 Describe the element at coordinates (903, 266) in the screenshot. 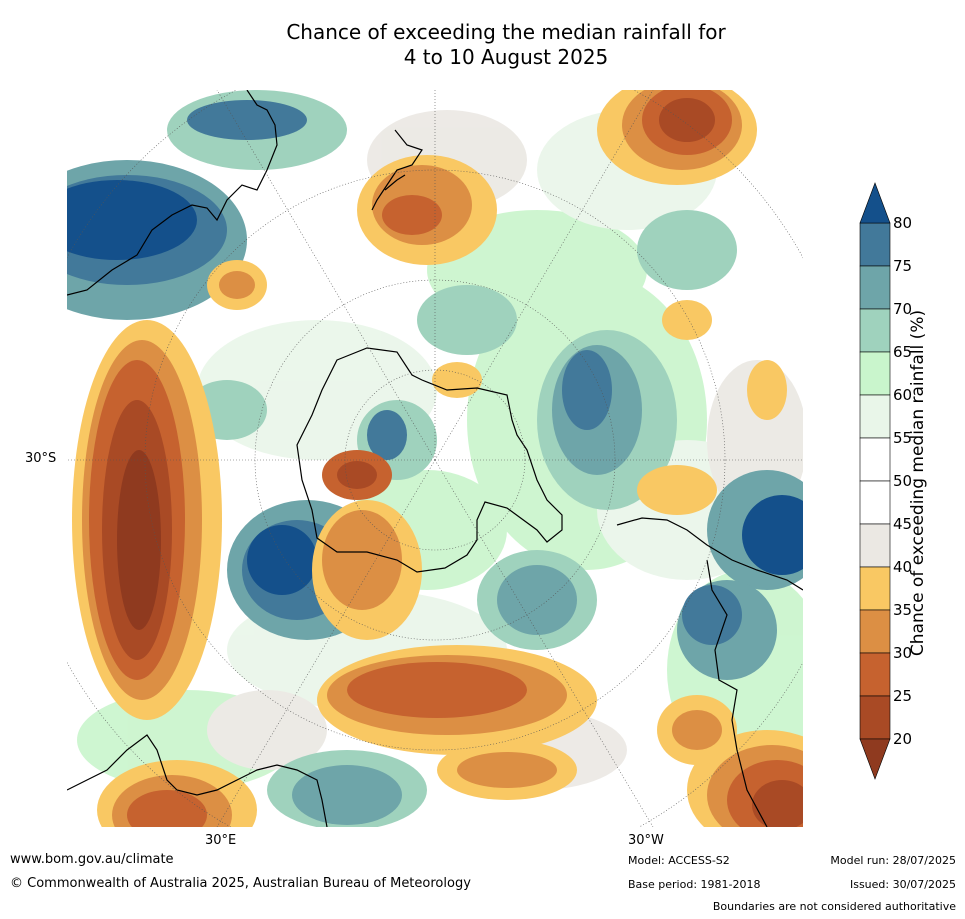

I see `colorbar-tick-label: 75` at that location.